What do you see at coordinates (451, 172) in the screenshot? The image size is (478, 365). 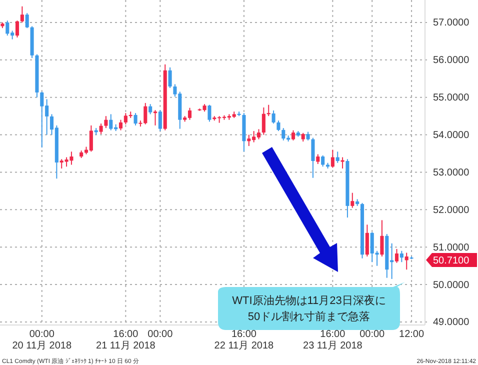 I see `y-tick-label: 53.0000` at bounding box center [451, 172].